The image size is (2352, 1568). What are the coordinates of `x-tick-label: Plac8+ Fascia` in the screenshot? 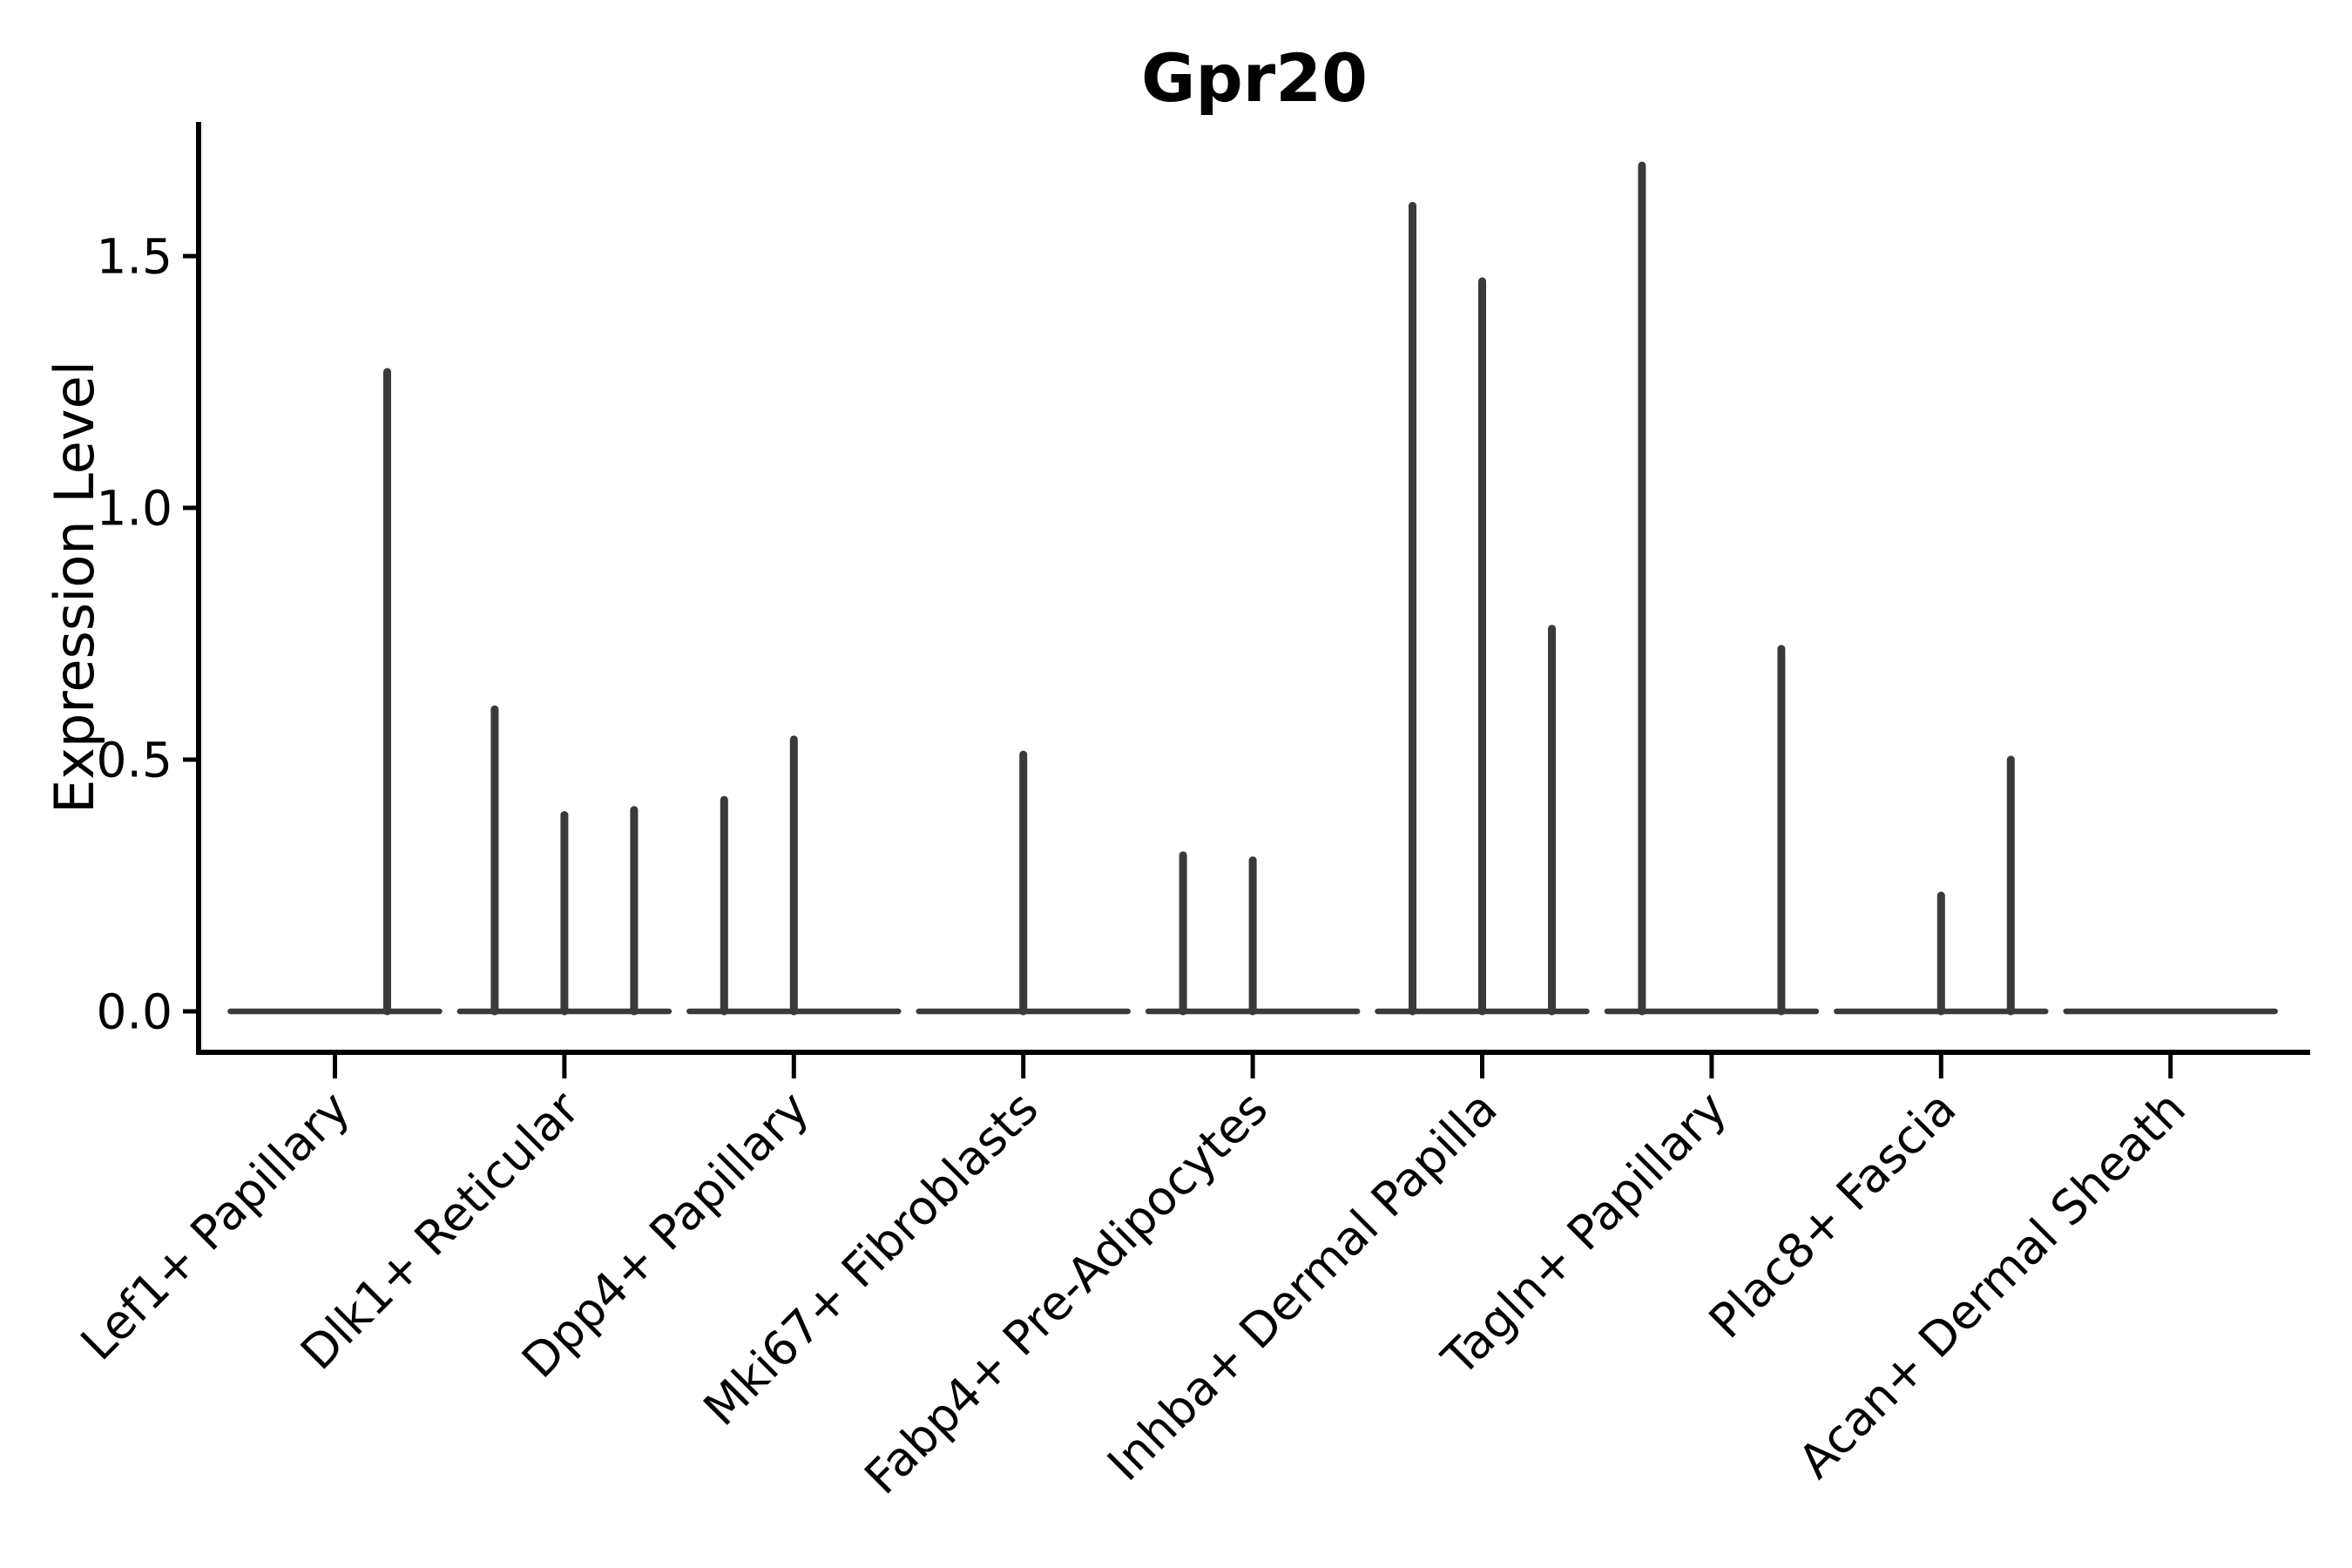 It's located at (1833, 1215).